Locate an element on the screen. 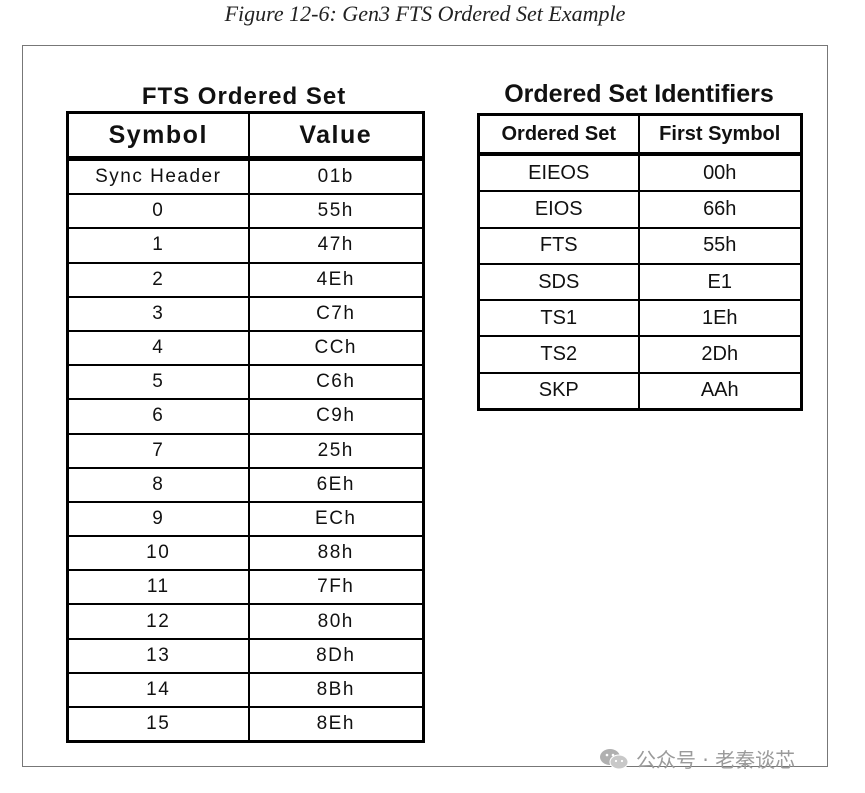  table-row: 14 8Bh is located at coordinates (245, 690).